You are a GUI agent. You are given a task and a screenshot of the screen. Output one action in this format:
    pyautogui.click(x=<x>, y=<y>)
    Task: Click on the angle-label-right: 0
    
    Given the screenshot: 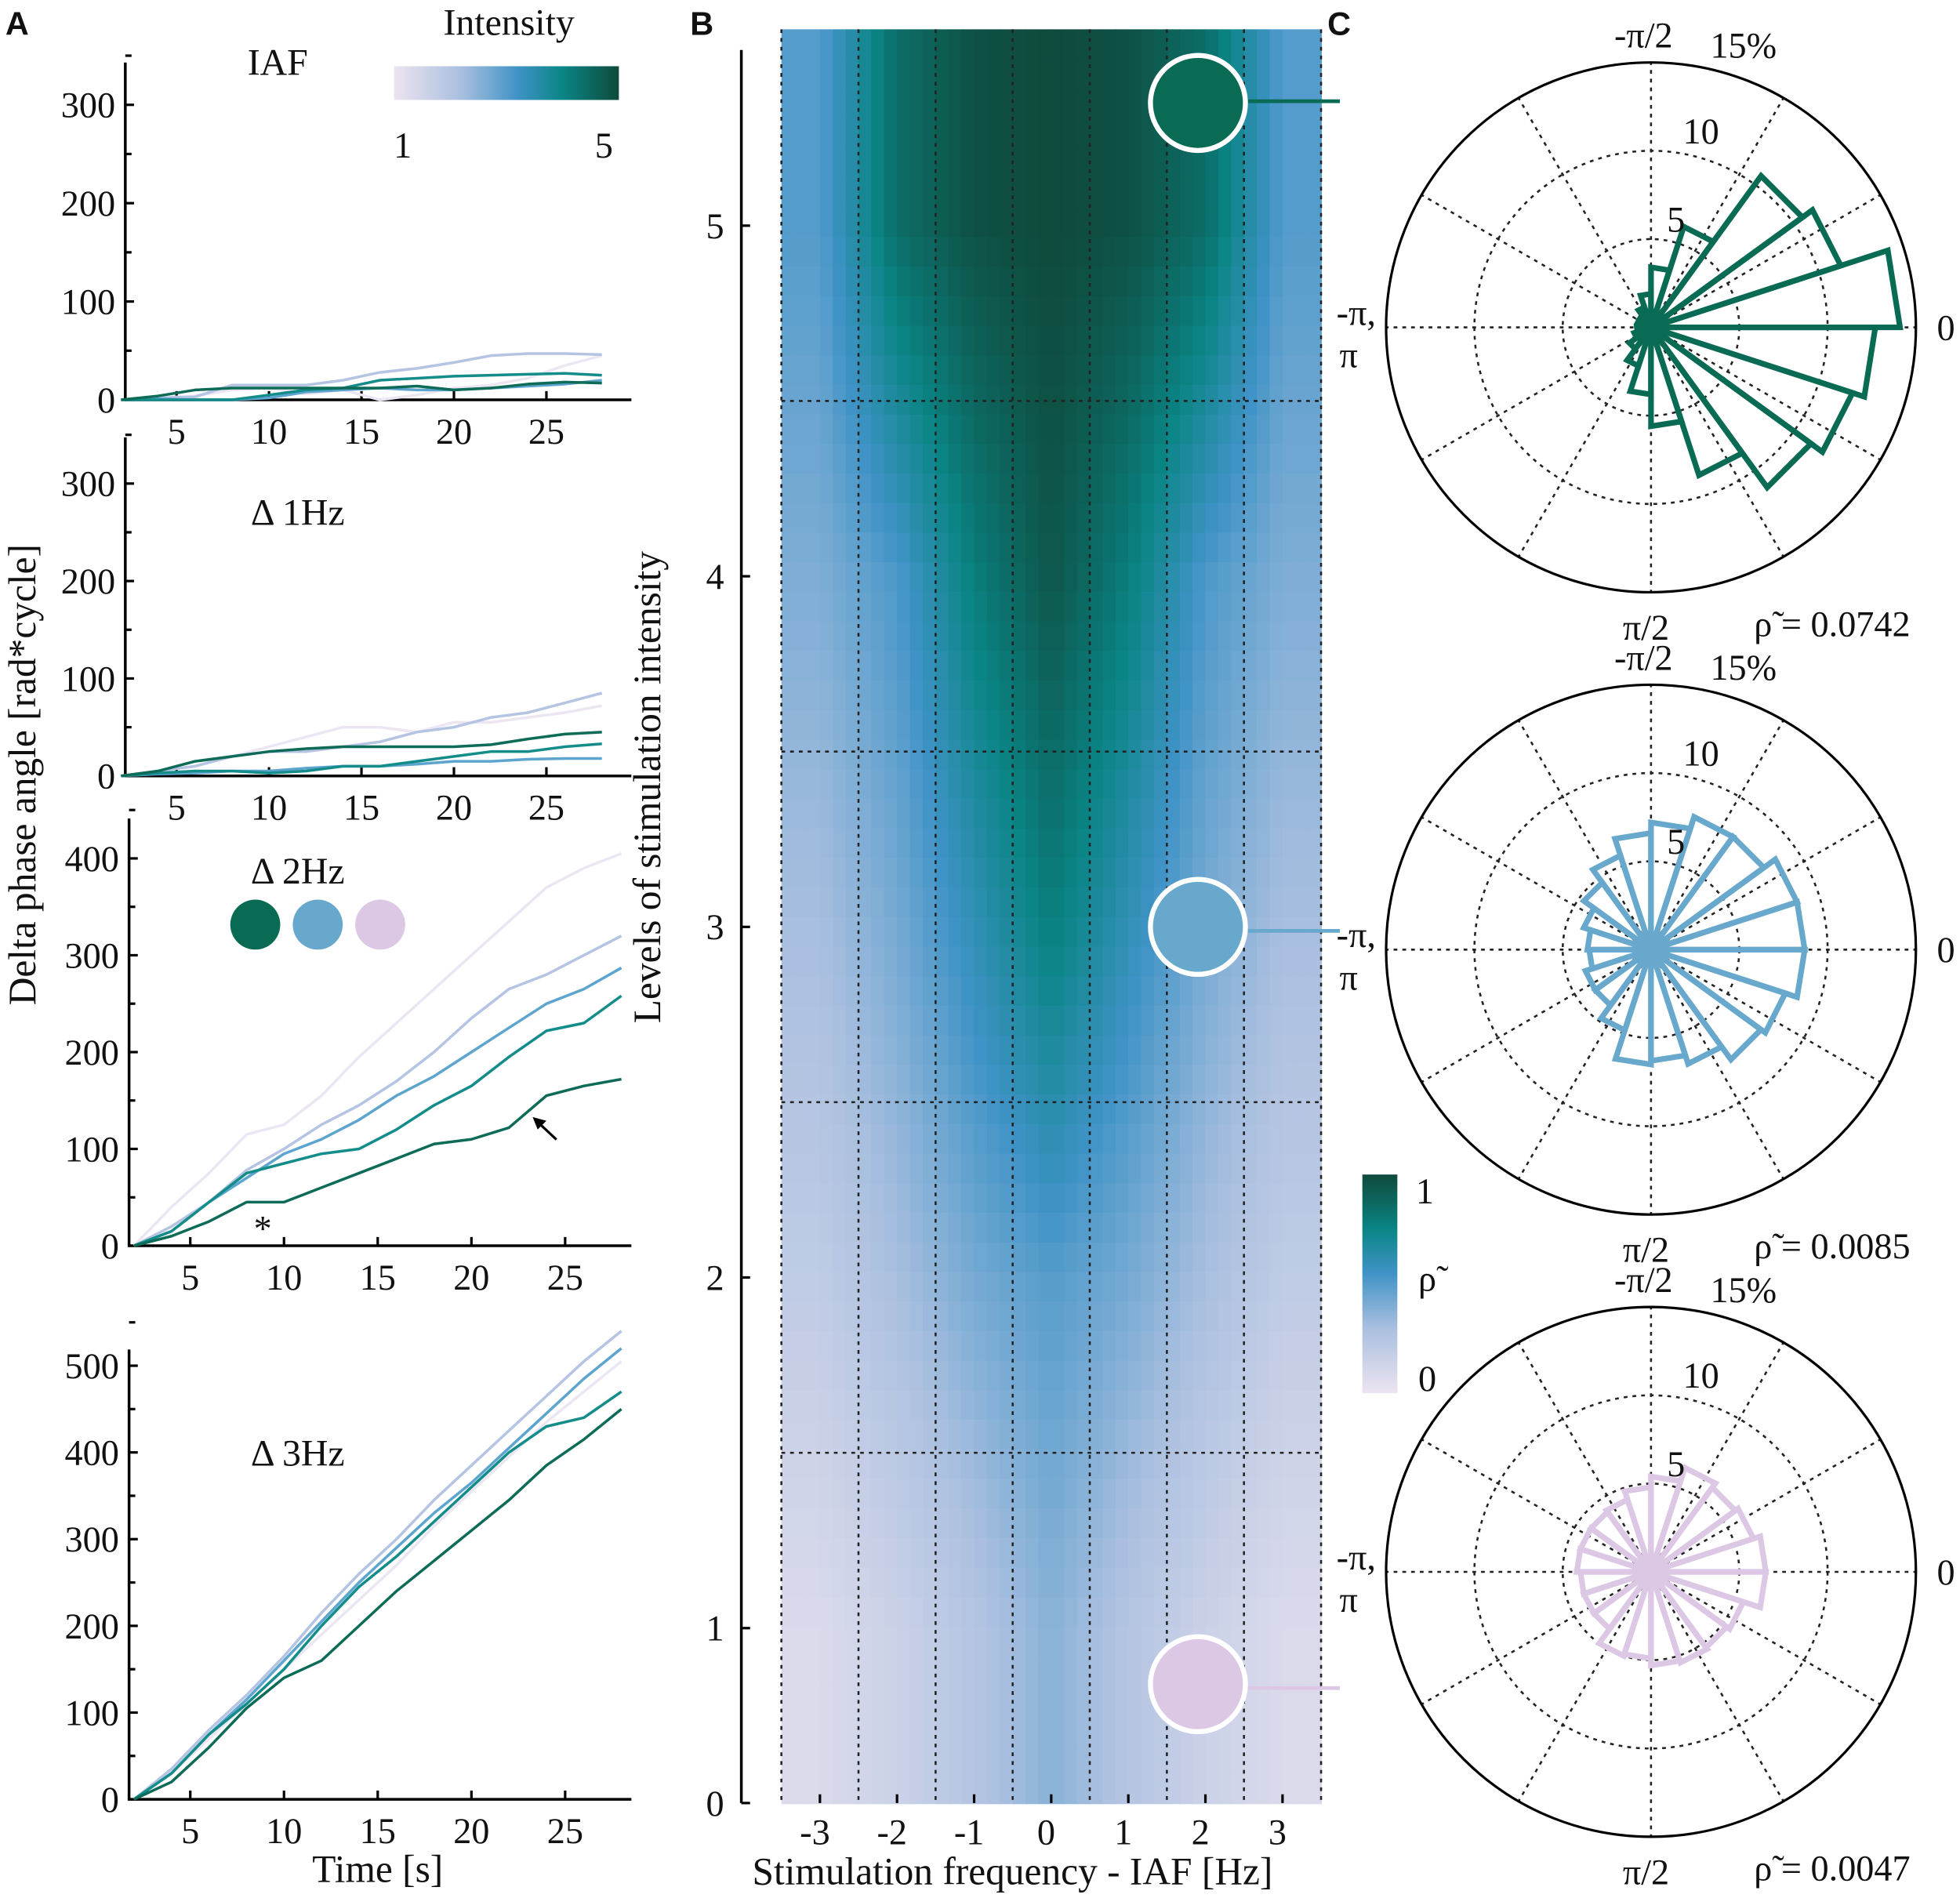 What is the action you would take?
    pyautogui.click(x=1946, y=1572)
    